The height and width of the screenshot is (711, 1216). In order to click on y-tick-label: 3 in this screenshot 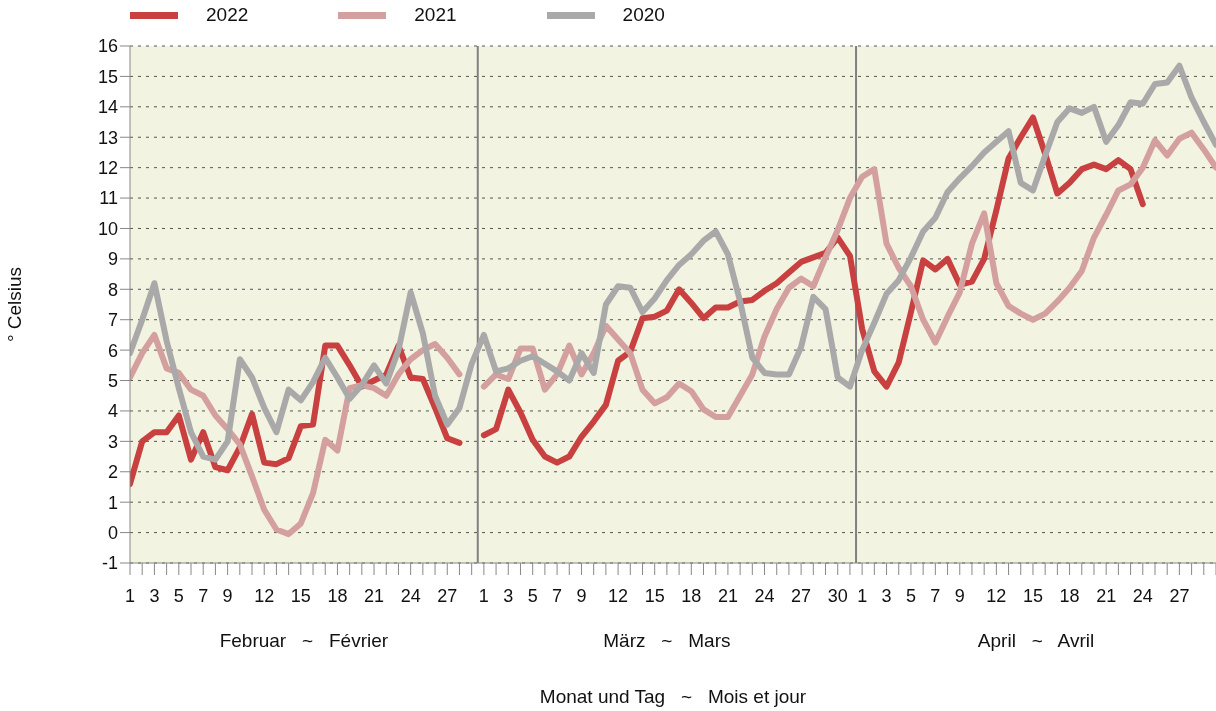, I will do `click(112, 441)`.